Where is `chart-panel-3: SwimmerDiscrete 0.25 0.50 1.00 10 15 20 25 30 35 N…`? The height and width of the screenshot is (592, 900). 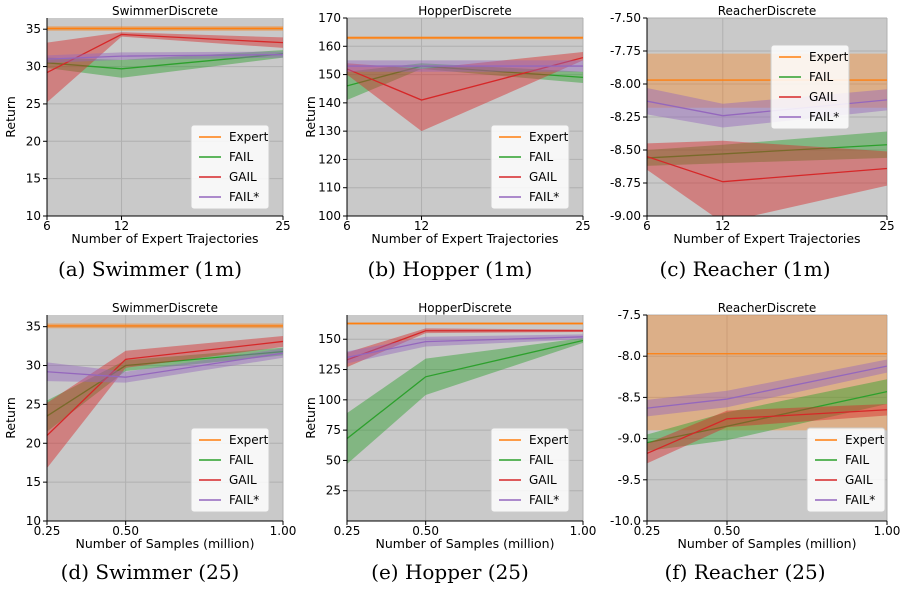
chart-panel-3: SwimmerDiscrete 0.25 0.50 1.00 10 15 20 25 30 35 N… is located at coordinates (149, 426).